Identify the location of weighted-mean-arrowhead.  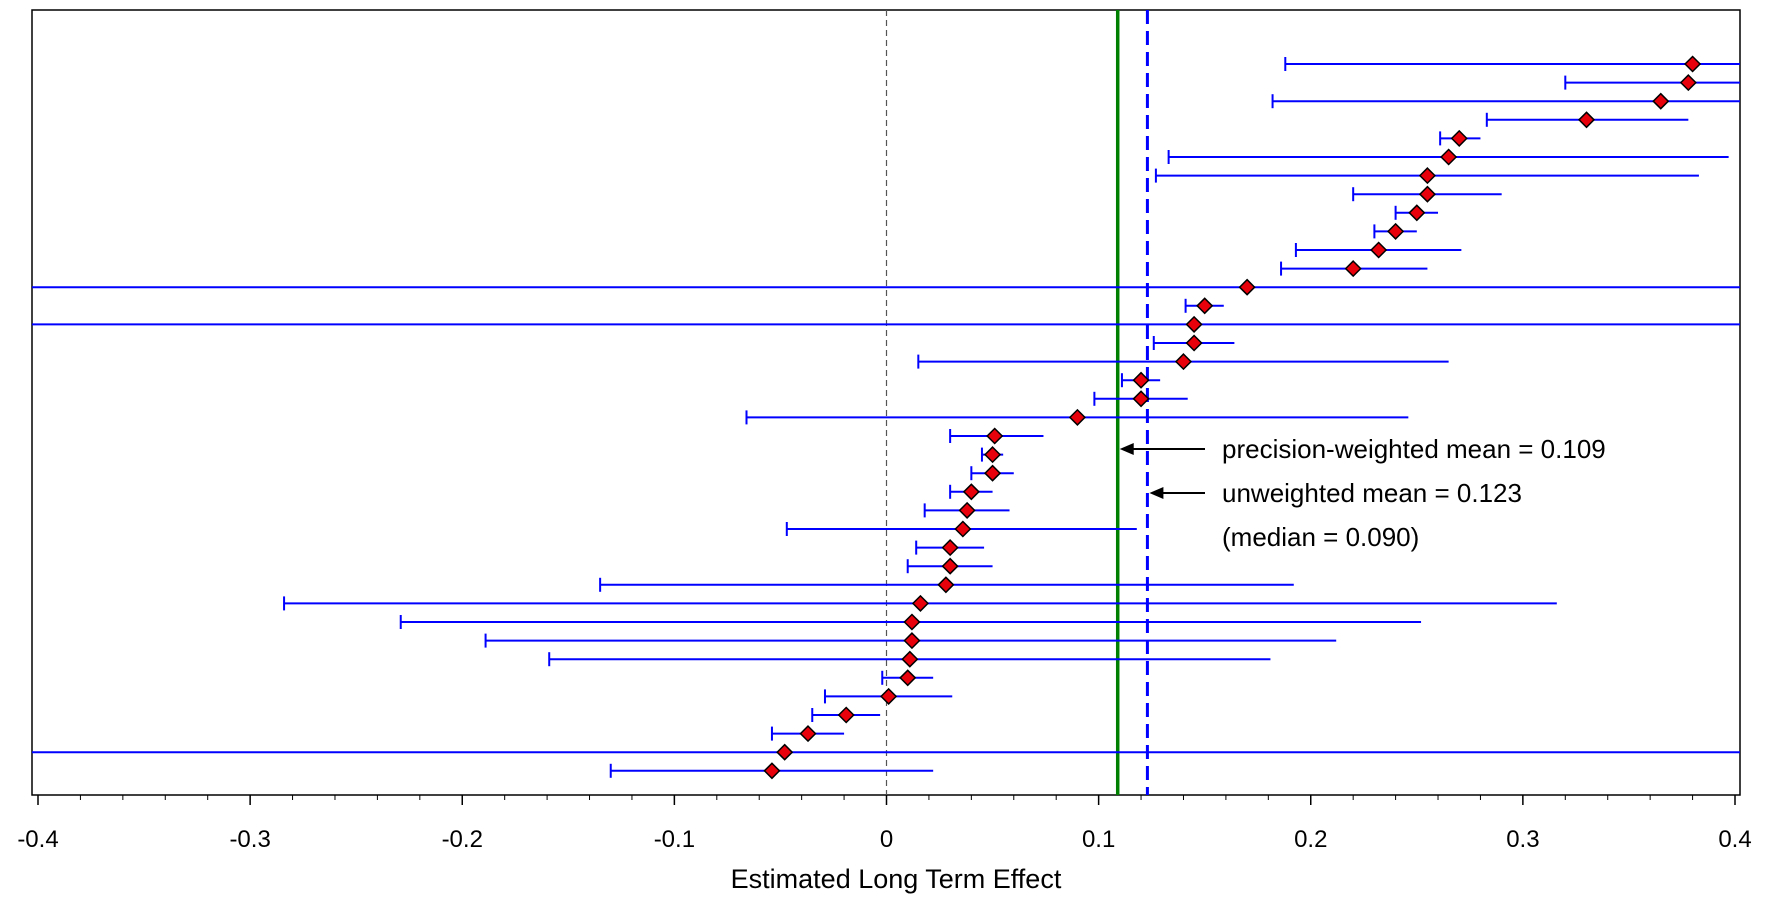
(1126, 449).